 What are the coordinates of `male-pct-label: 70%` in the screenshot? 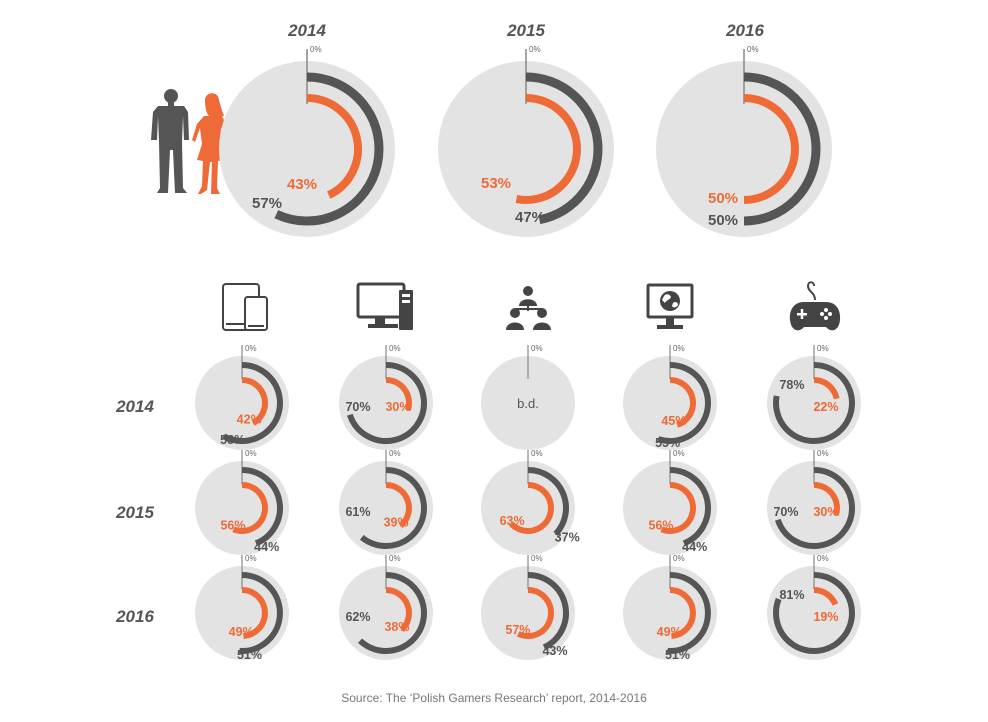 It's located at (357, 407).